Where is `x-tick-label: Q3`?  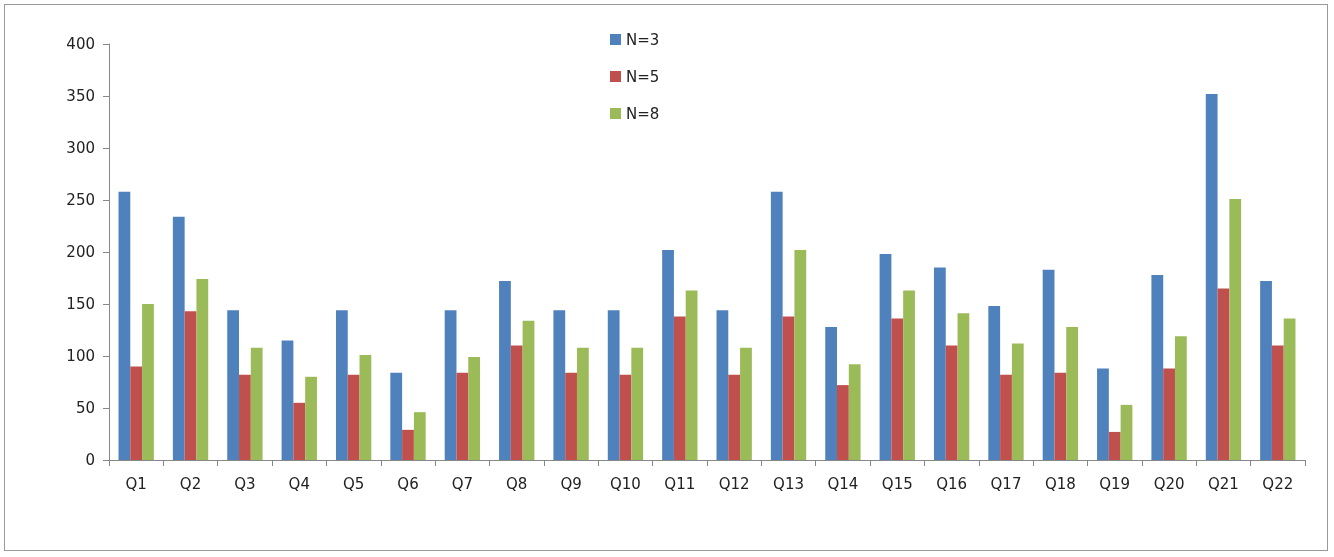
x-tick-label: Q3 is located at coordinates (245, 483).